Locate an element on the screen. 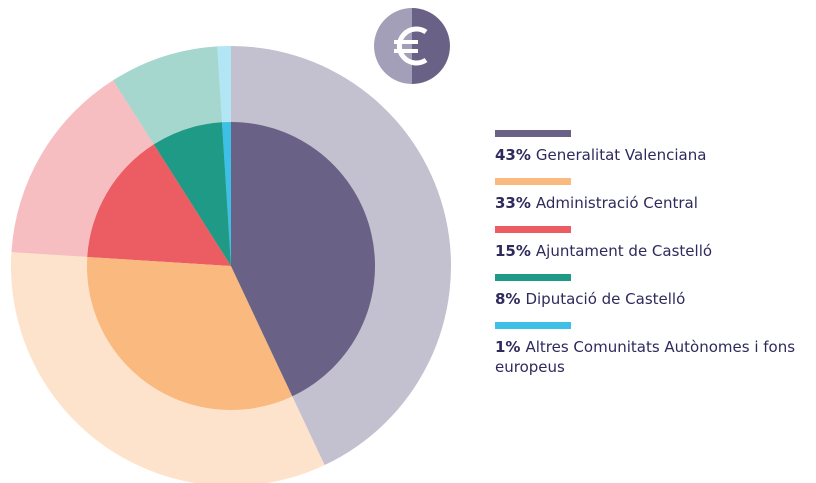 Image resolution: width=816 pixels, height=483 pixels. legend-label: 8% Diputació de Castelló is located at coordinates (655, 299).